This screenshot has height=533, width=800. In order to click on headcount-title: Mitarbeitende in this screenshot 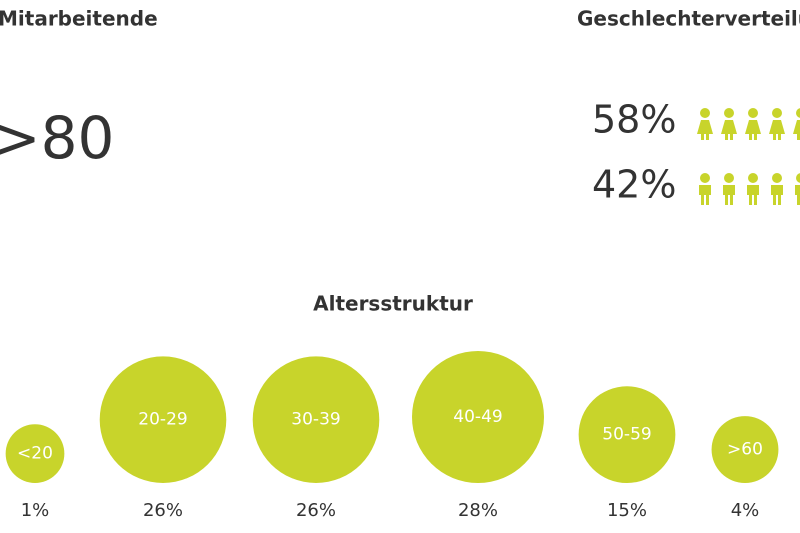, I will do `click(79, 19)`.